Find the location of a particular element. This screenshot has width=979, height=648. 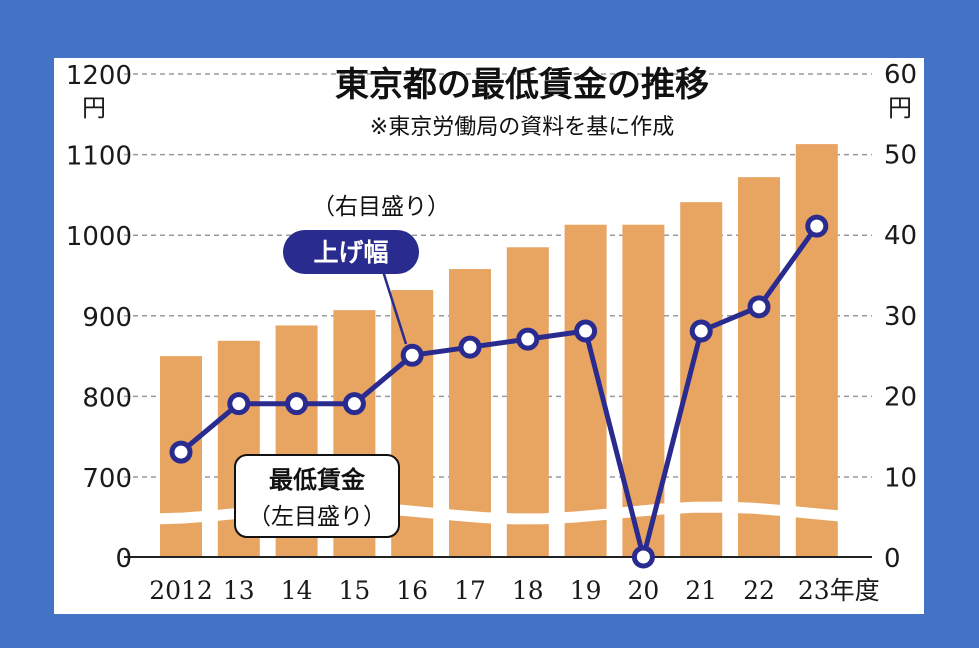

raise-label: 上げ幅 is located at coordinates (350, 252).